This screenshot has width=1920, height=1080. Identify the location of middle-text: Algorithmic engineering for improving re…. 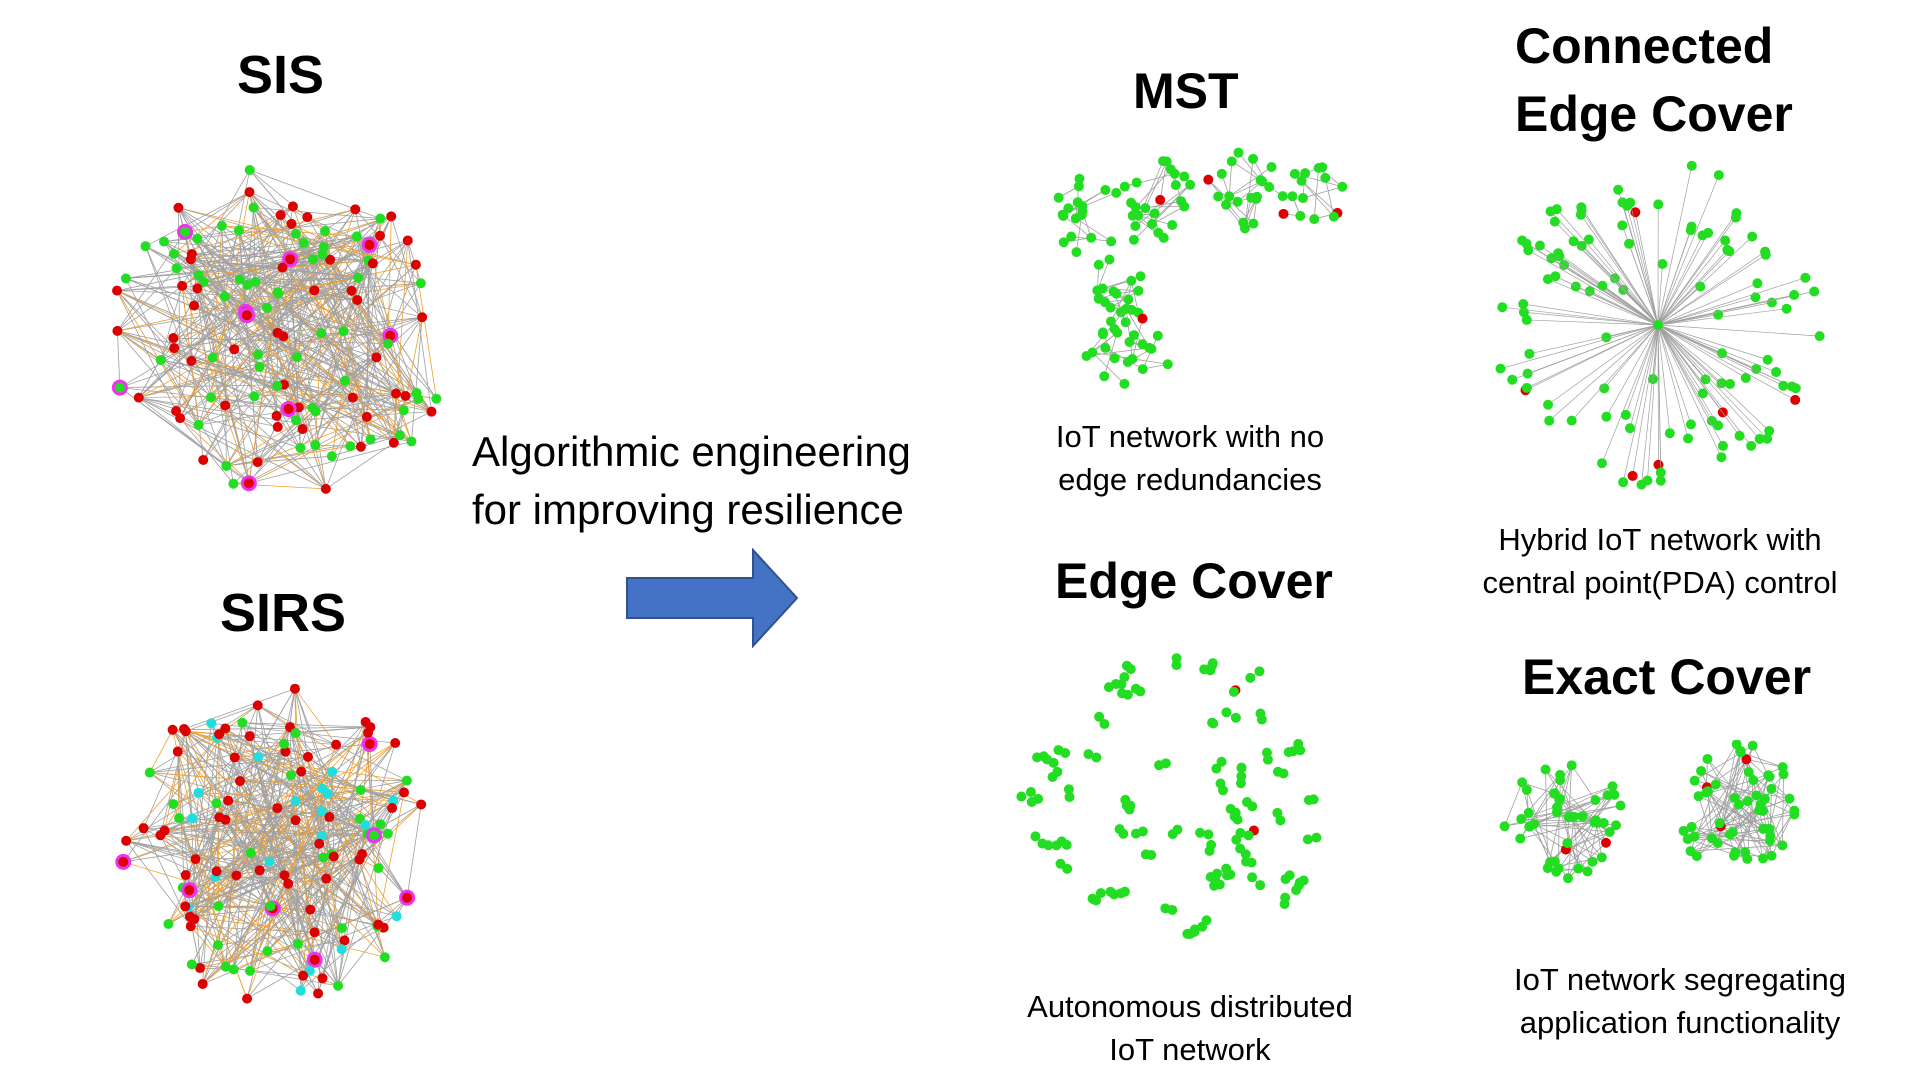
(691, 481).